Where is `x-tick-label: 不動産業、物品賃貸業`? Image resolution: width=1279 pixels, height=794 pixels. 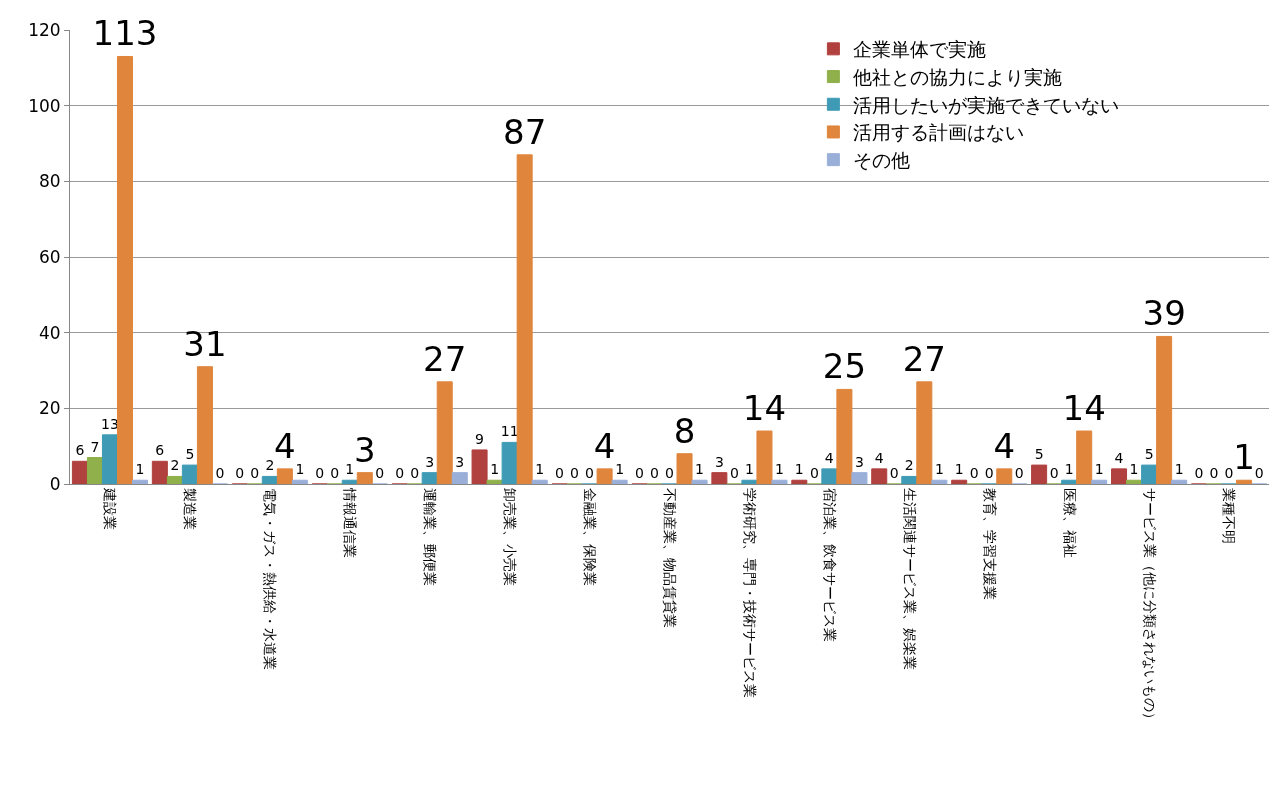 x-tick-label: 不動産業、物品賃貸業 is located at coordinates (669, 557).